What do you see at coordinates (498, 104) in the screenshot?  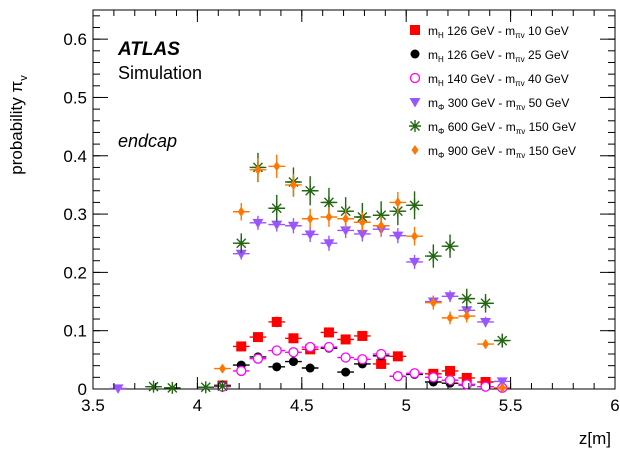 I see `legend-label: mΦ 300 GeV - mπv 50 GeV` at bounding box center [498, 104].